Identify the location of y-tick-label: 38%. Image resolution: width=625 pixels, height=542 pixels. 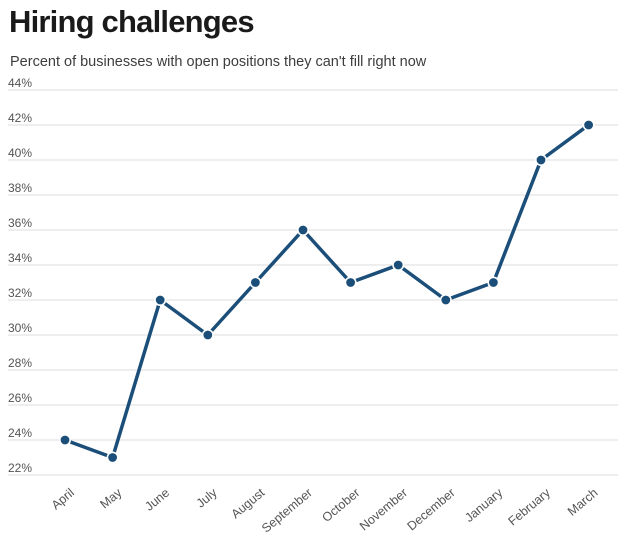
(20, 188).